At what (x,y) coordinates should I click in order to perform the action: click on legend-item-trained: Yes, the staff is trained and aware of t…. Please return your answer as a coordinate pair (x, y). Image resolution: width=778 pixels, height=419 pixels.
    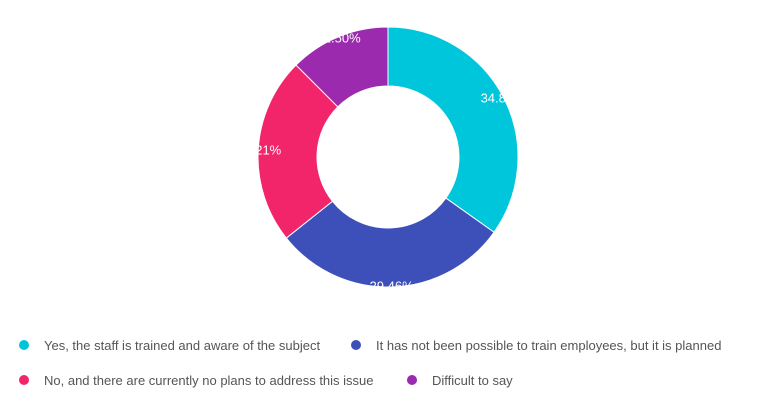
    Looking at the image, I should click on (169, 345).